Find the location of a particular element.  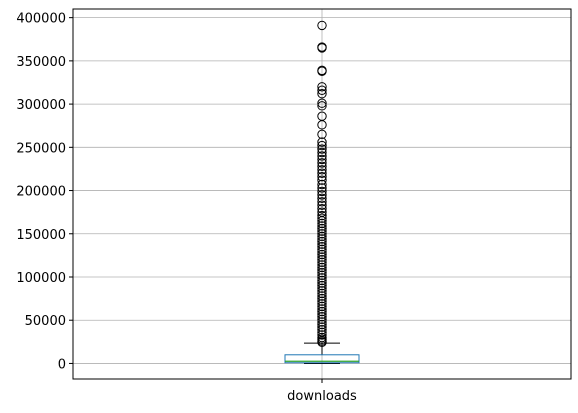

y-tick-label: 400000 is located at coordinates (41, 19).